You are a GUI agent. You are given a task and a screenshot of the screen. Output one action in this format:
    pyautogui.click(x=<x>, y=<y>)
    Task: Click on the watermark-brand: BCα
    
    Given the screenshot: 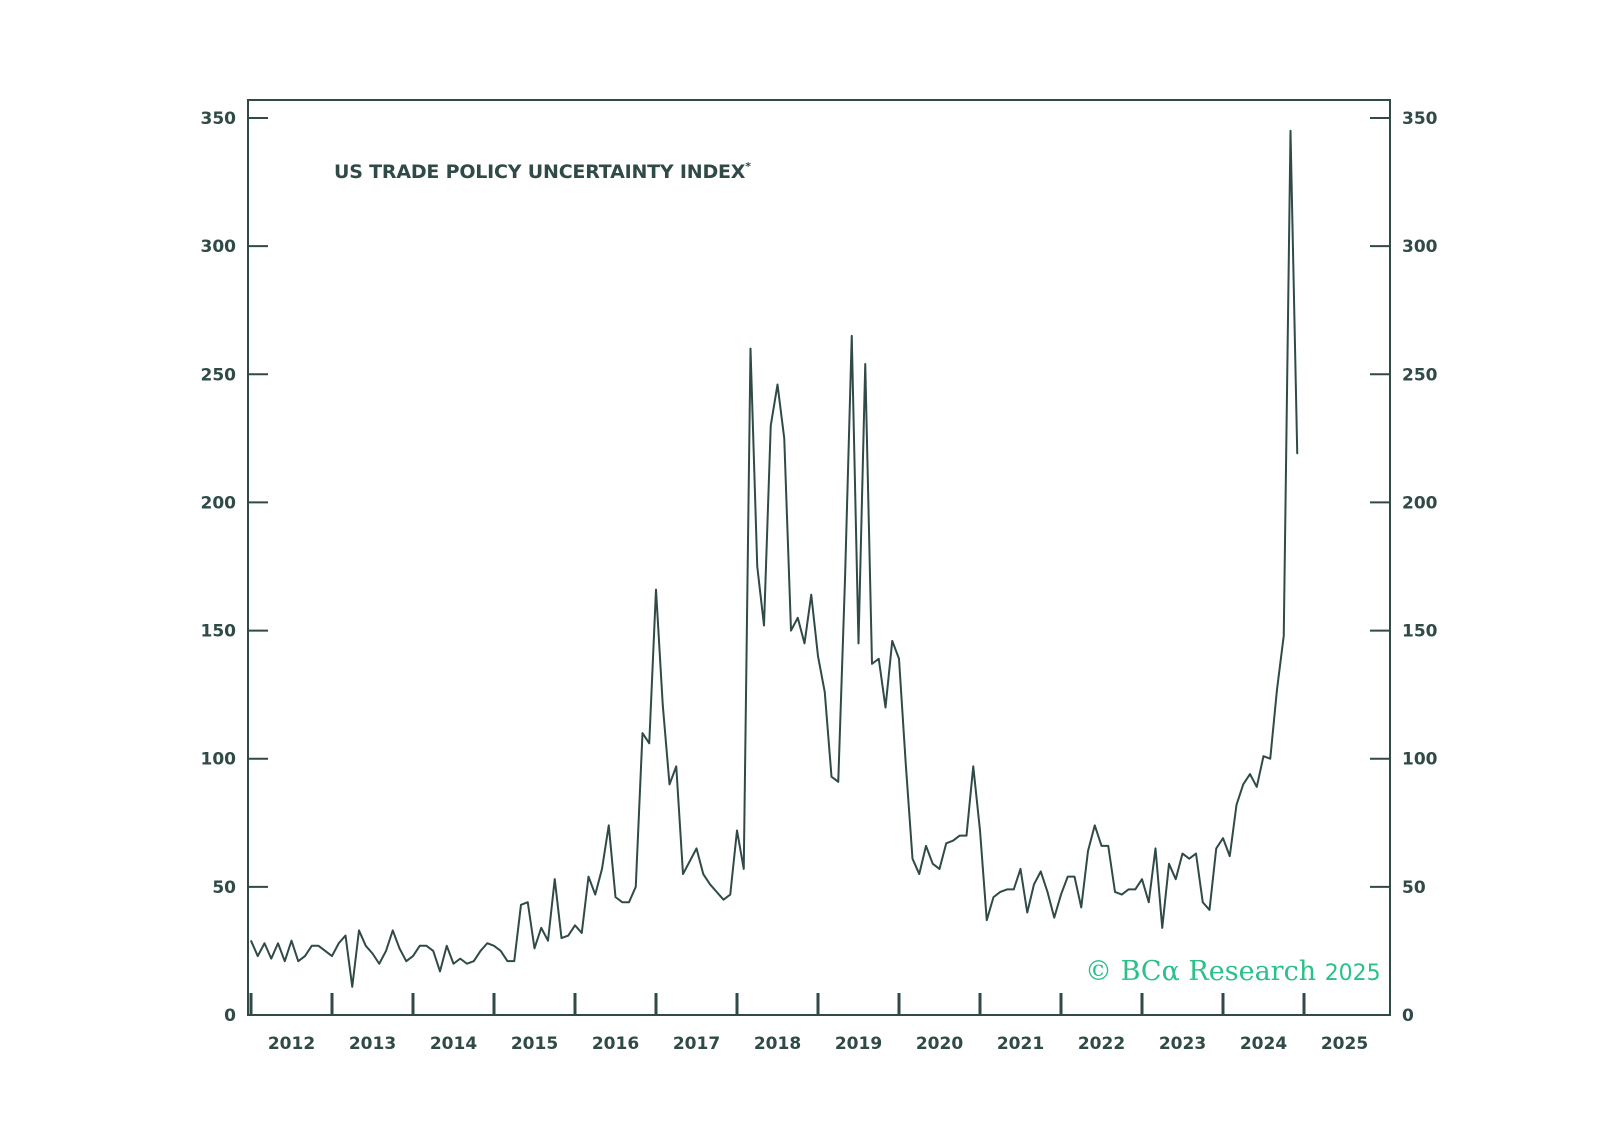 What is the action you would take?
    pyautogui.click(x=1150, y=971)
    